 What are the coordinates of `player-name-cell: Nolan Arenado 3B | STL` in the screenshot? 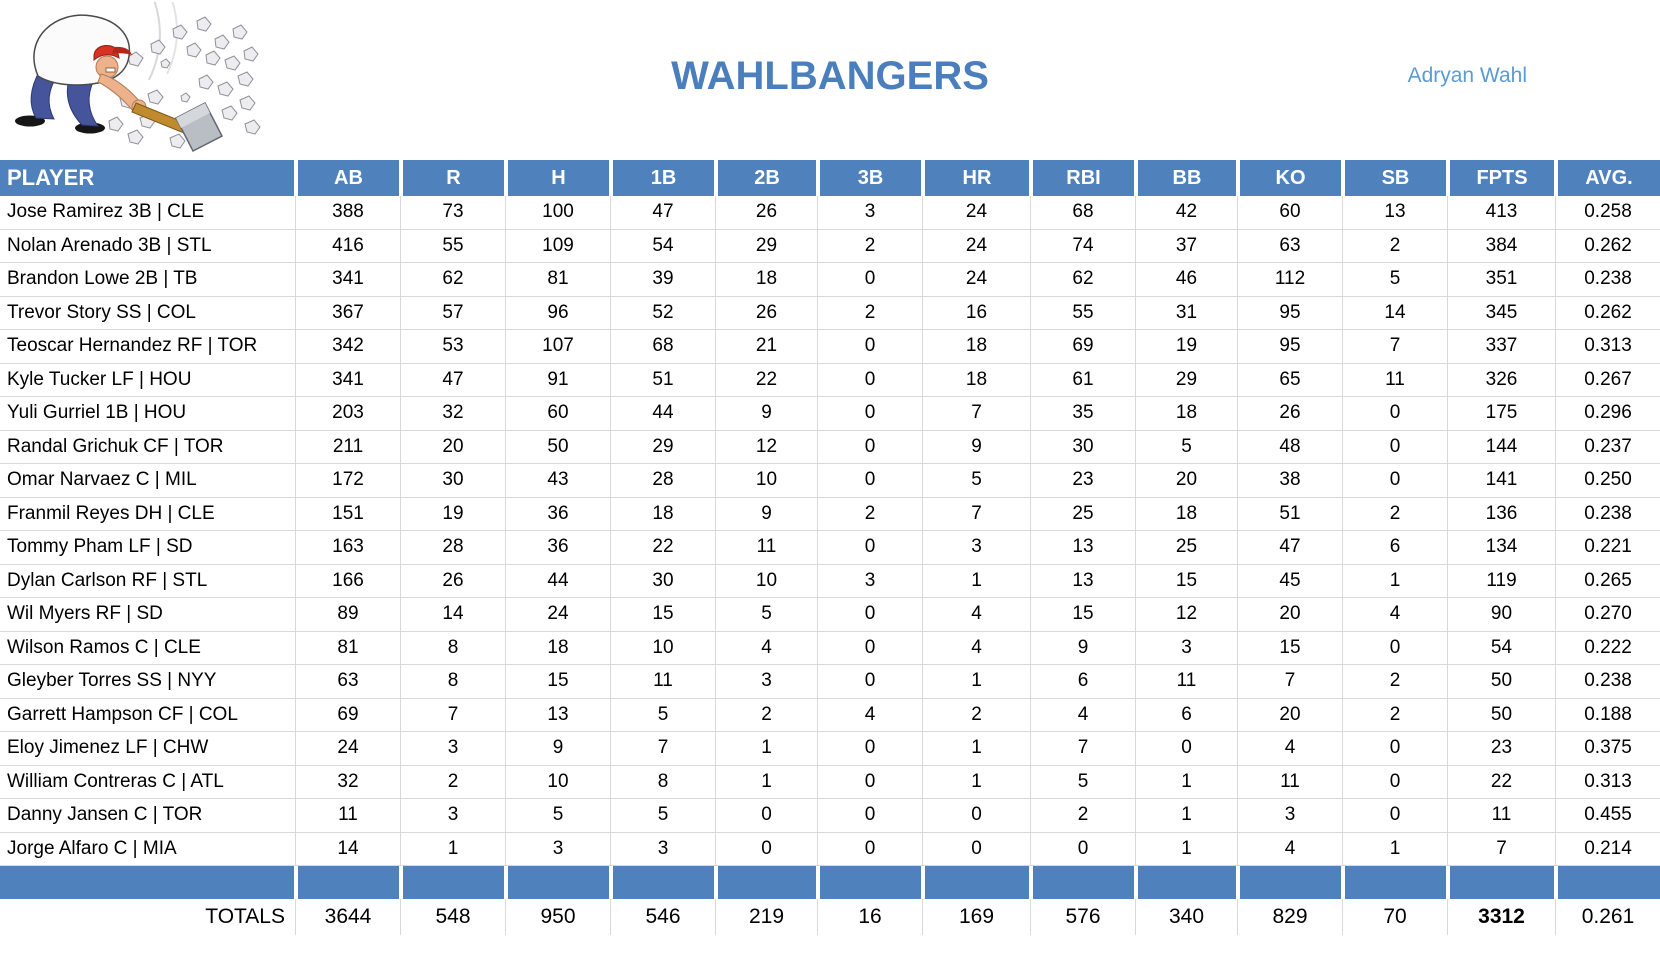 It's located at (148, 246).